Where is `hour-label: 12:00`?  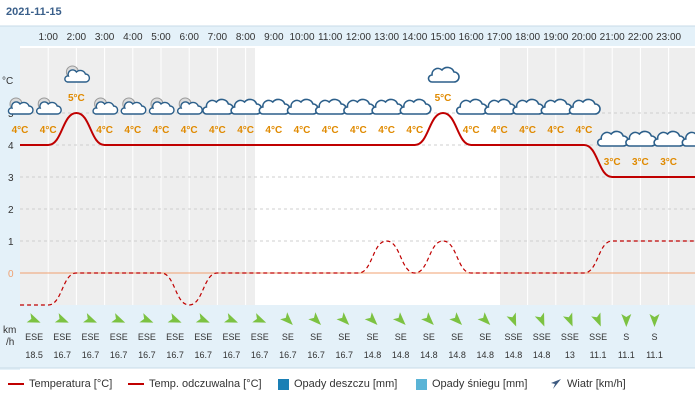 hour-label: 12:00 is located at coordinates (358, 37).